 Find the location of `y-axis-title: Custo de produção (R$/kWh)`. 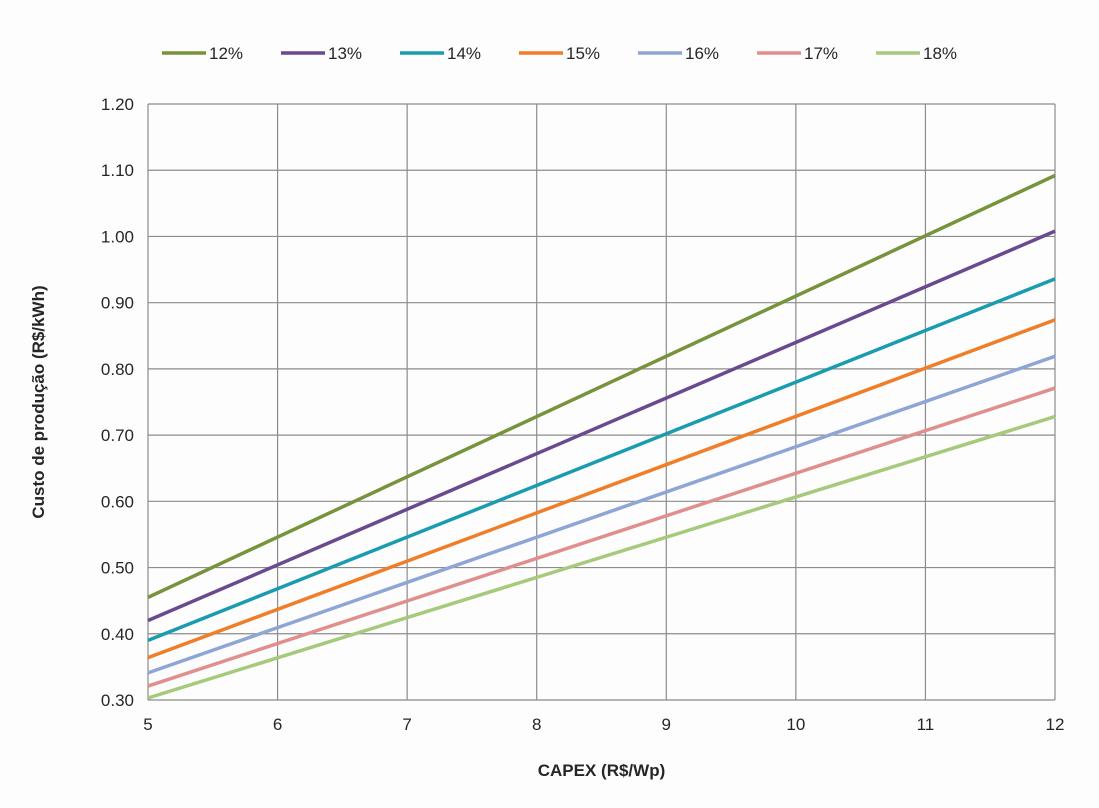

y-axis-title: Custo de produção (R$/kWh) is located at coordinates (38, 401).